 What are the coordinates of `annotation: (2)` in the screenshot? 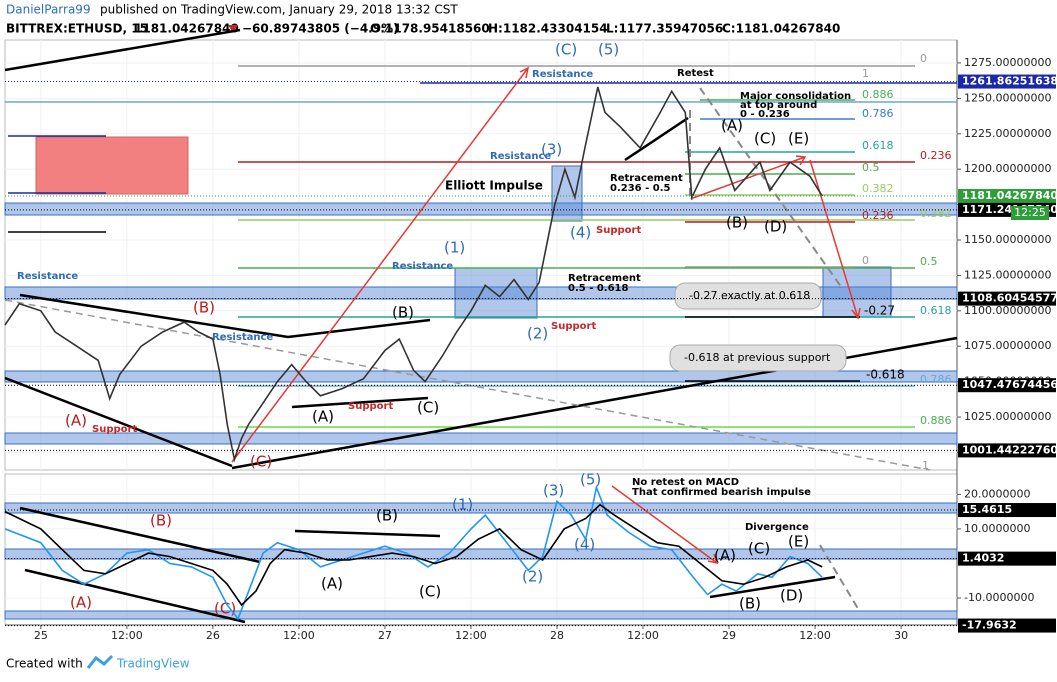 It's located at (532, 577).